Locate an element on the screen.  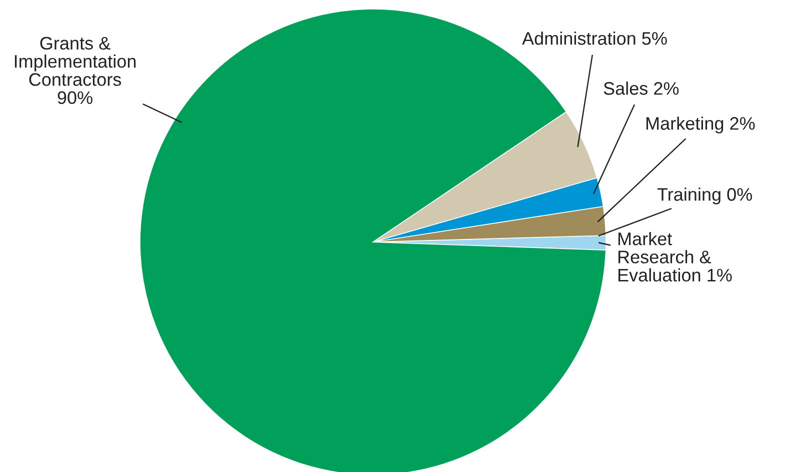
slice-label: Grants & Implementation Contractors is located at coordinates (75, 61).